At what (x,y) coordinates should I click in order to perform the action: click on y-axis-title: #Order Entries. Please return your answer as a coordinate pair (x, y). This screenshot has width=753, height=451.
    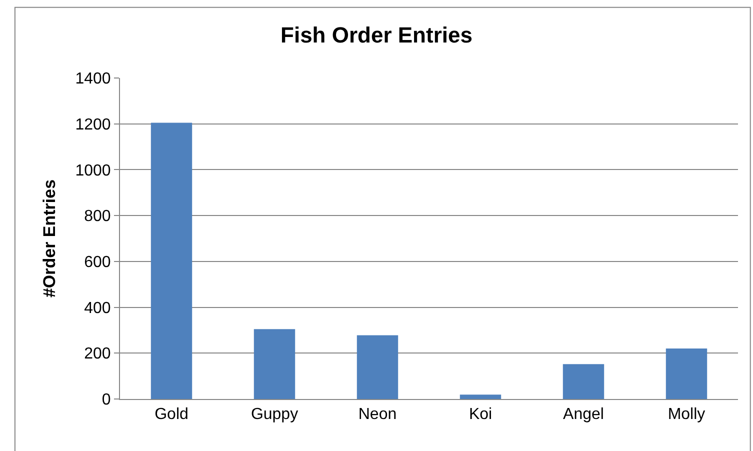
    Looking at the image, I should click on (49, 238).